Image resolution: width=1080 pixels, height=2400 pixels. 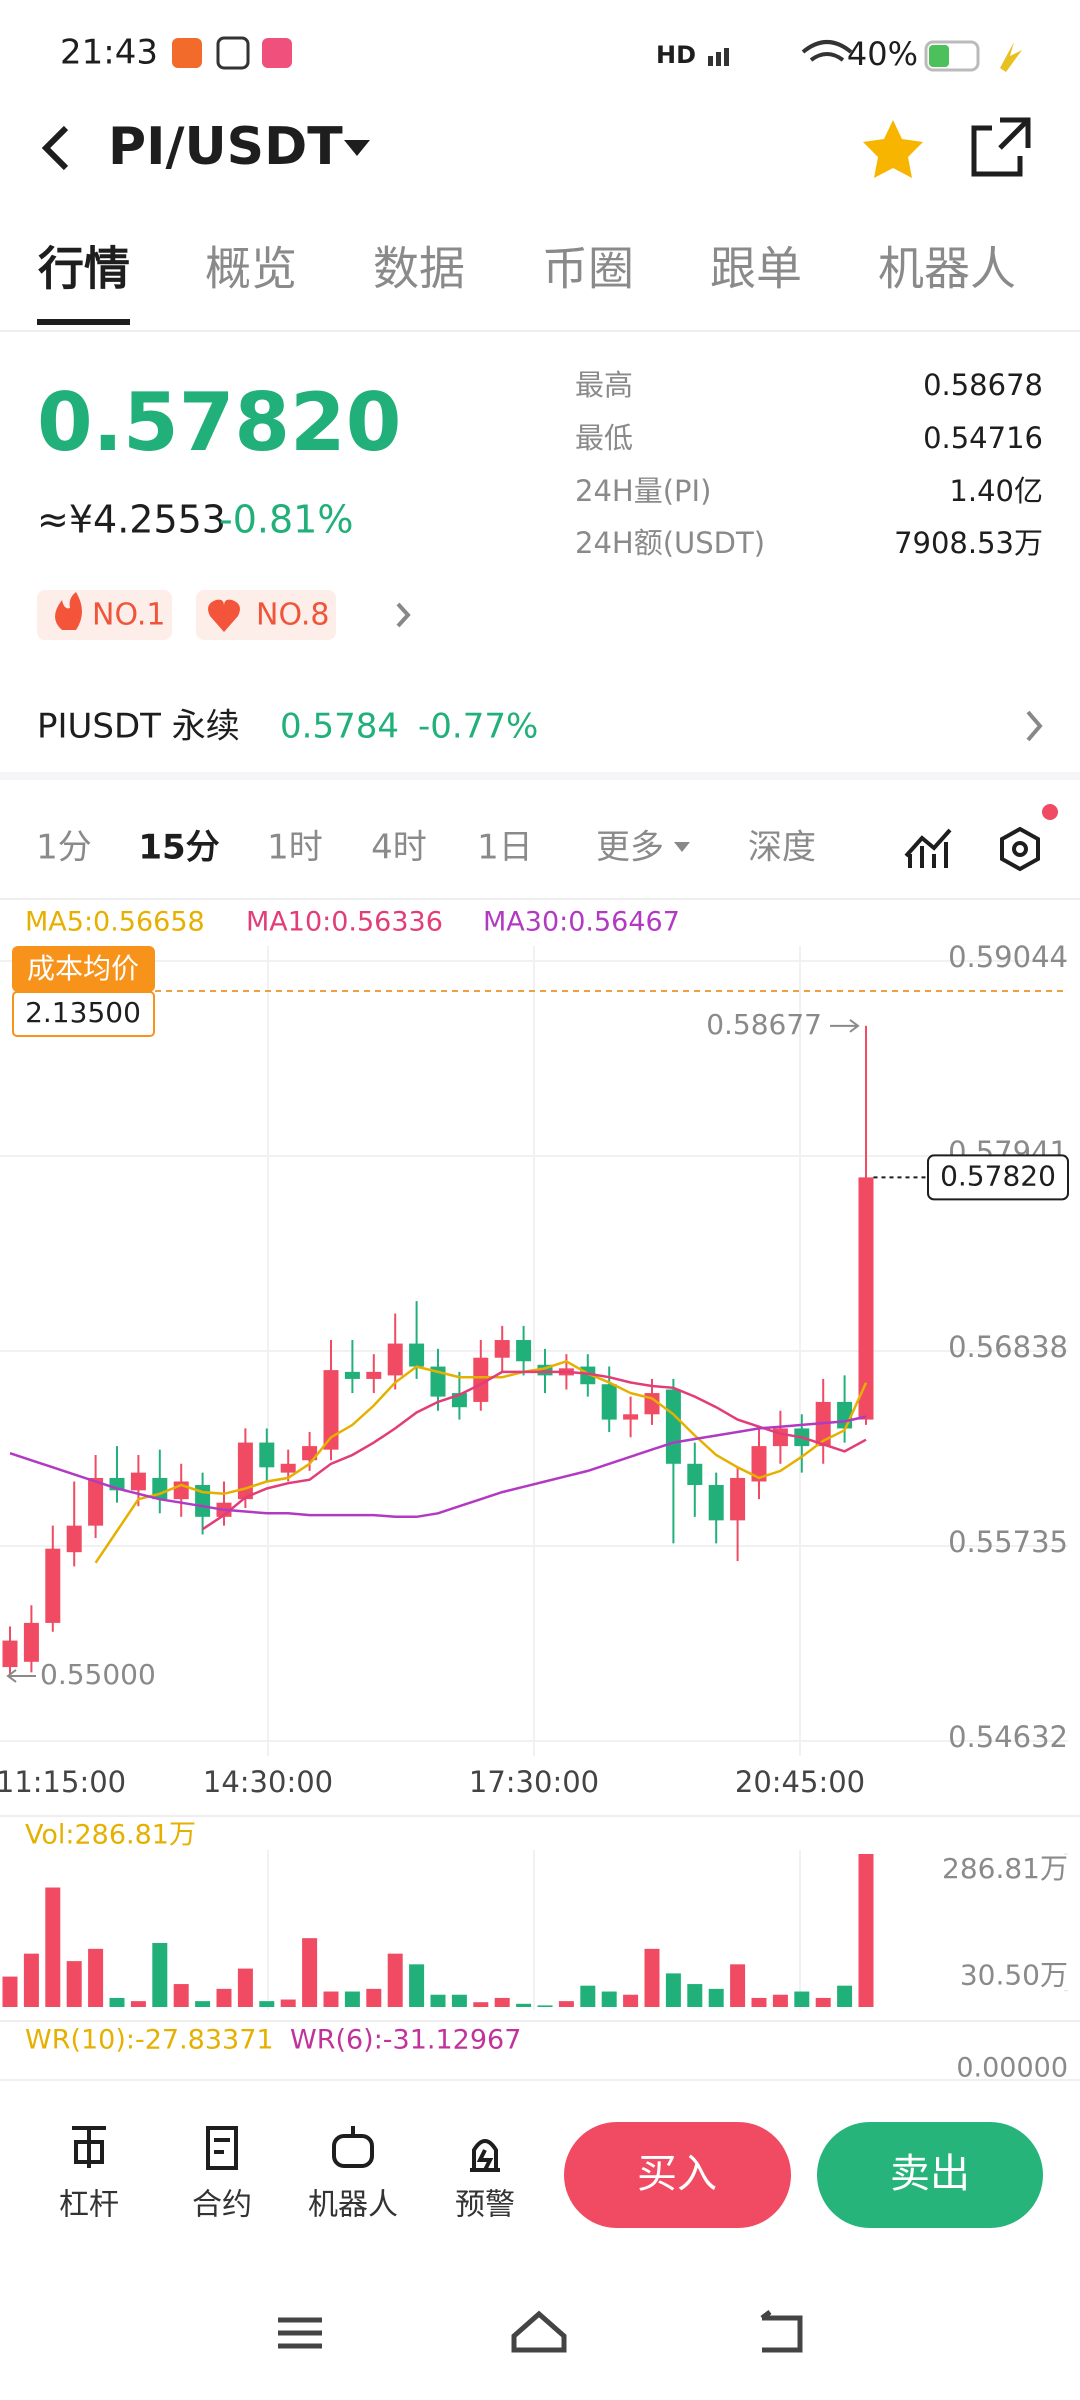 What do you see at coordinates (138, 727) in the screenshot?
I see `perp-name: PIUSDT 永续` at bounding box center [138, 727].